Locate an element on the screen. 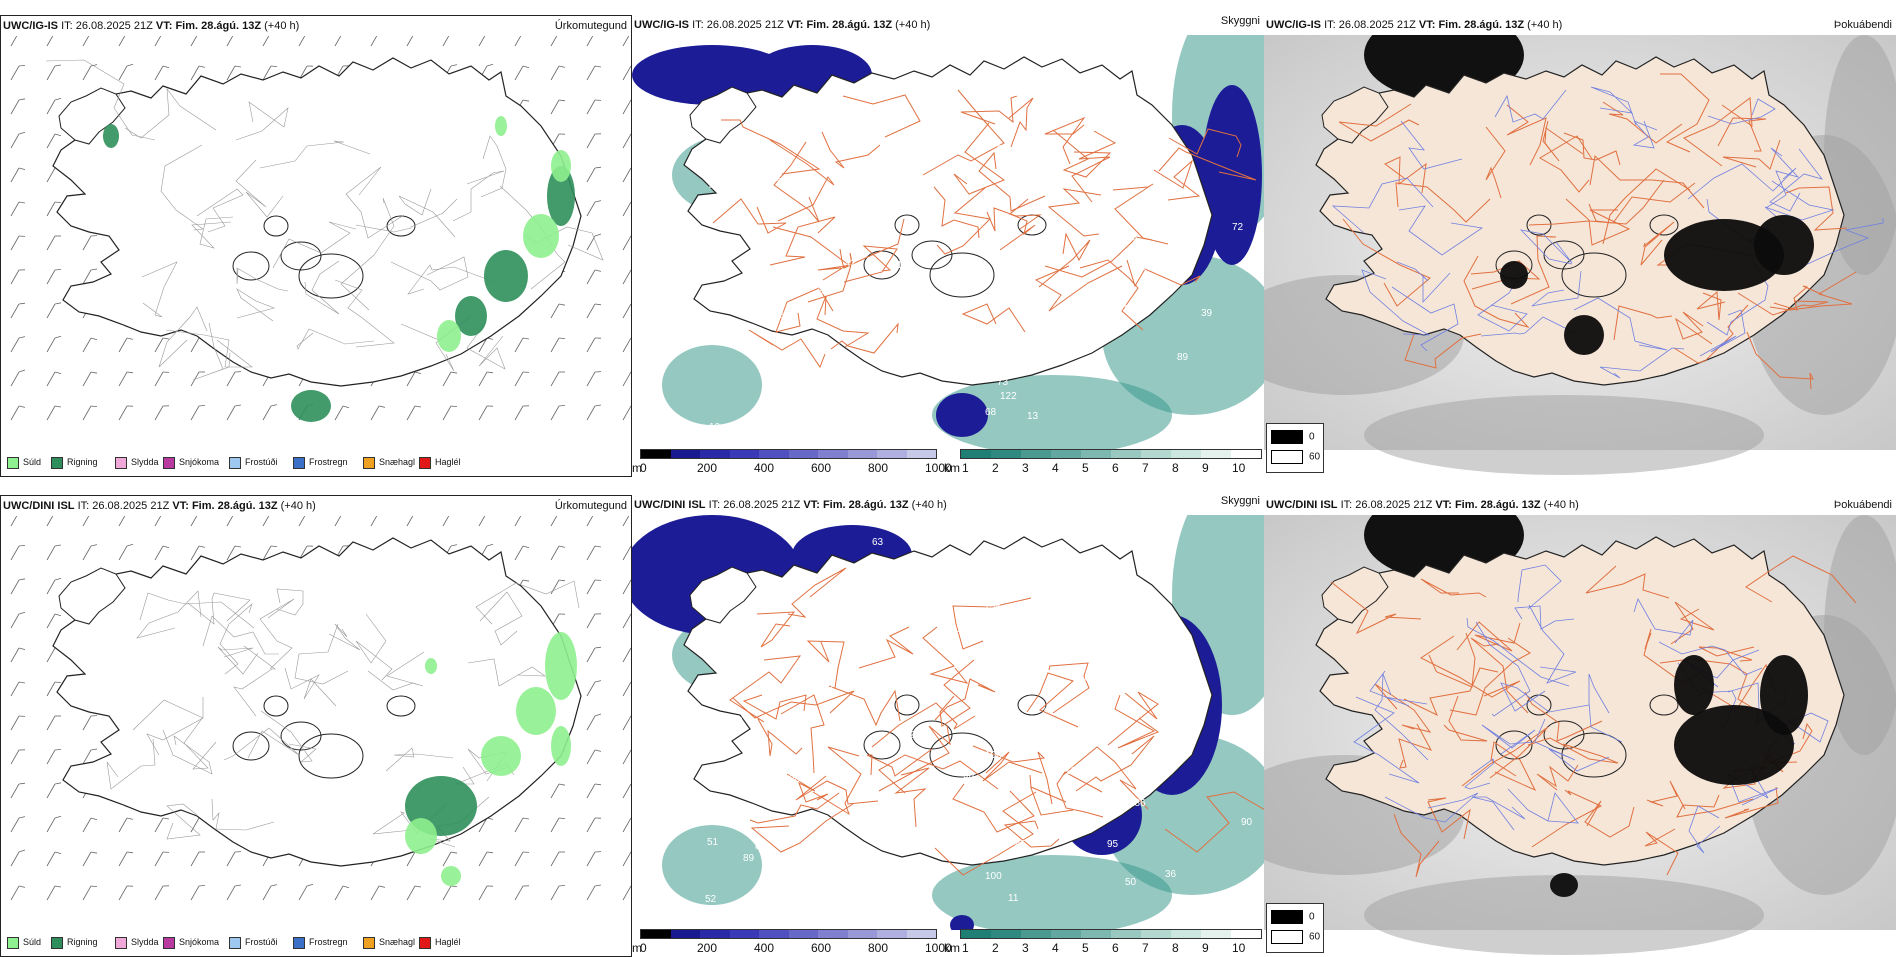  it-label: IT: is located at coordinates (698, 25).